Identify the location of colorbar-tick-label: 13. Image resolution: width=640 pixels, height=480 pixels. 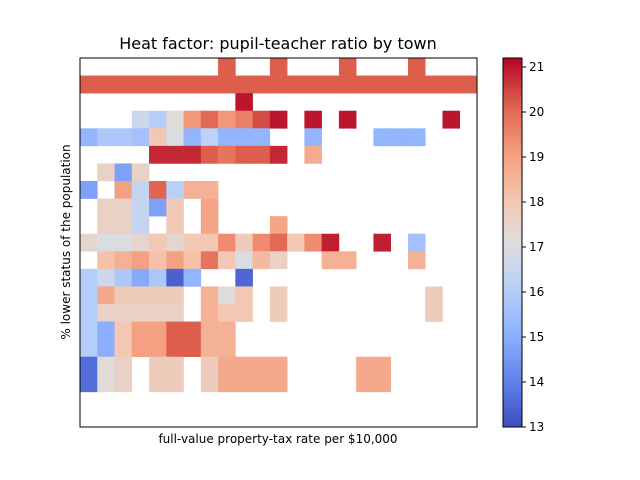
(536, 427).